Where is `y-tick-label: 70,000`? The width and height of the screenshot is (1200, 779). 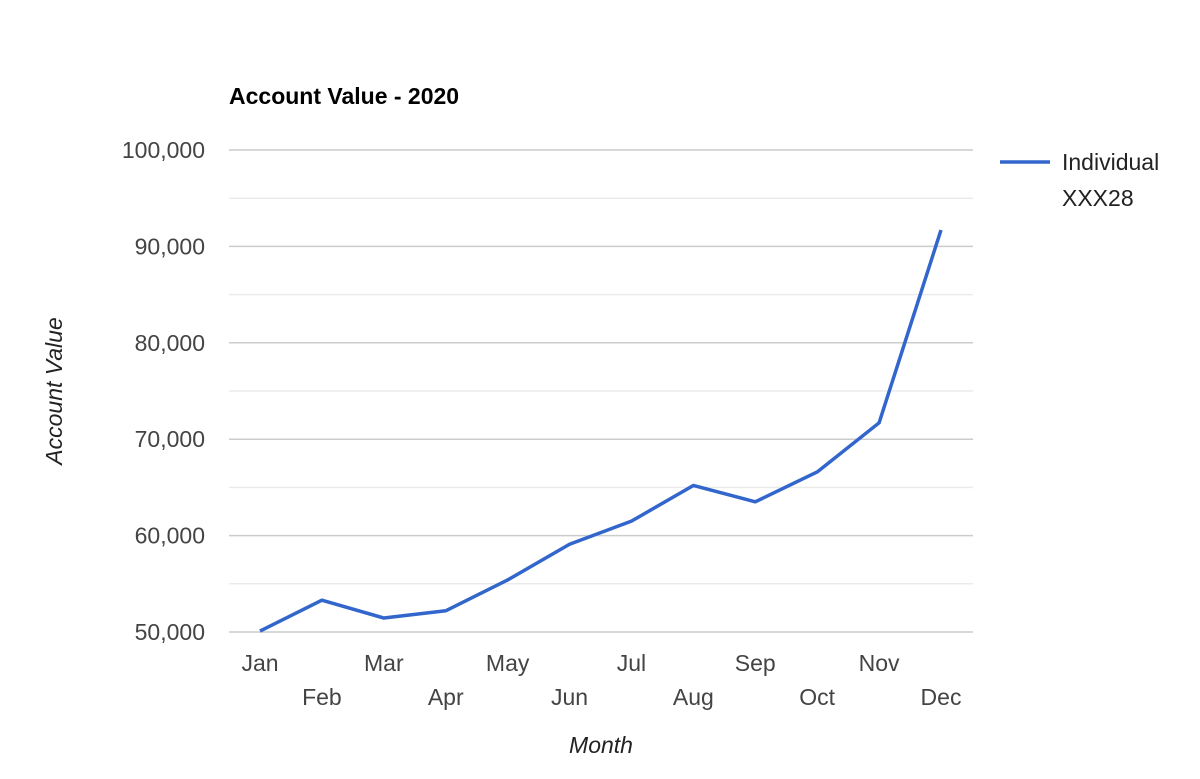
y-tick-label: 70,000 is located at coordinates (170, 439).